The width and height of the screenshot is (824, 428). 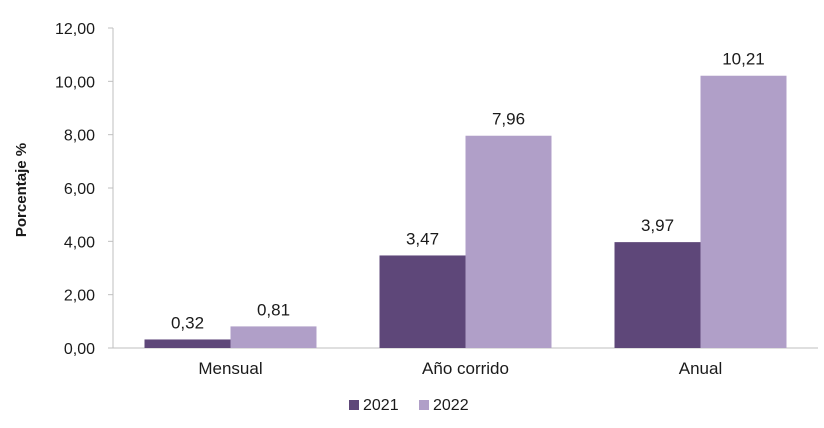 What do you see at coordinates (21, 190) in the screenshot?
I see `y-axis-title: Porcentaje %` at bounding box center [21, 190].